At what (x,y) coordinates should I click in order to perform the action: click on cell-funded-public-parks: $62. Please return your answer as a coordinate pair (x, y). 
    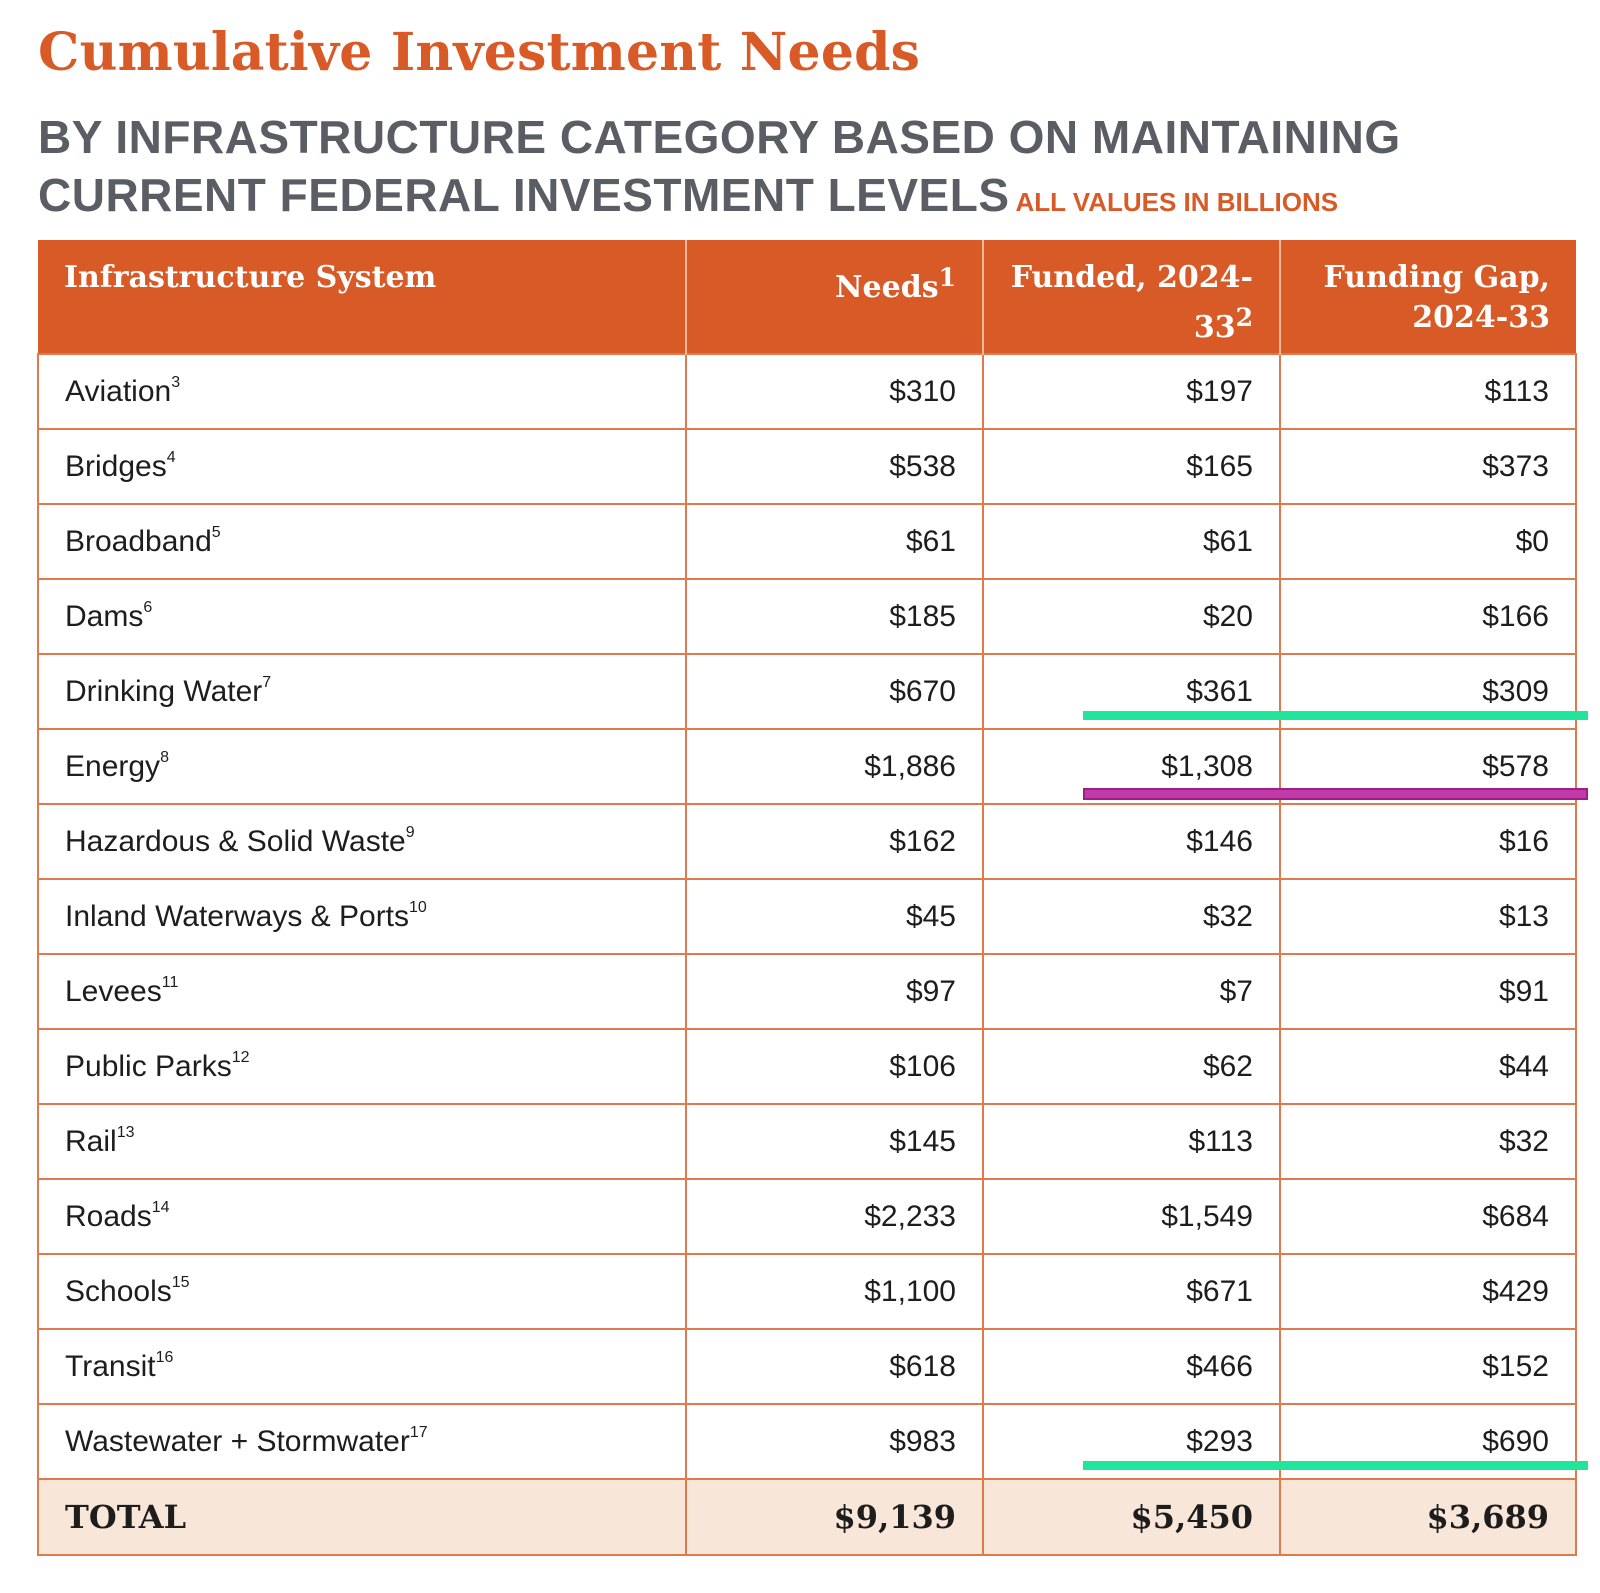
    Looking at the image, I should click on (1131, 1066).